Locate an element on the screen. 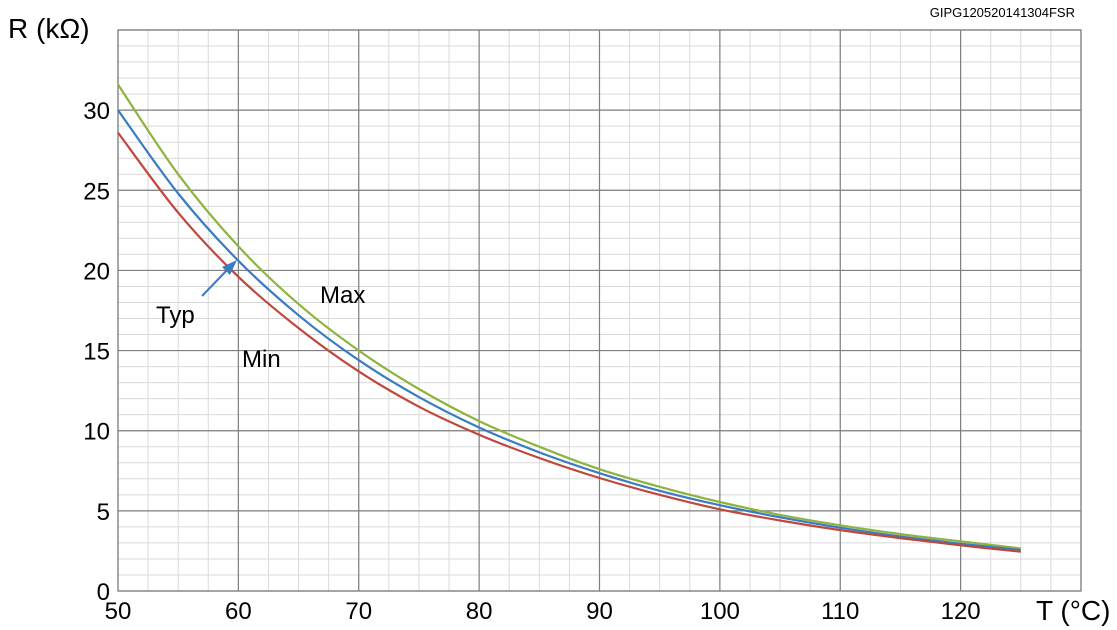 The height and width of the screenshot is (630, 1117). y-tick-label: 15 is located at coordinates (96, 352).